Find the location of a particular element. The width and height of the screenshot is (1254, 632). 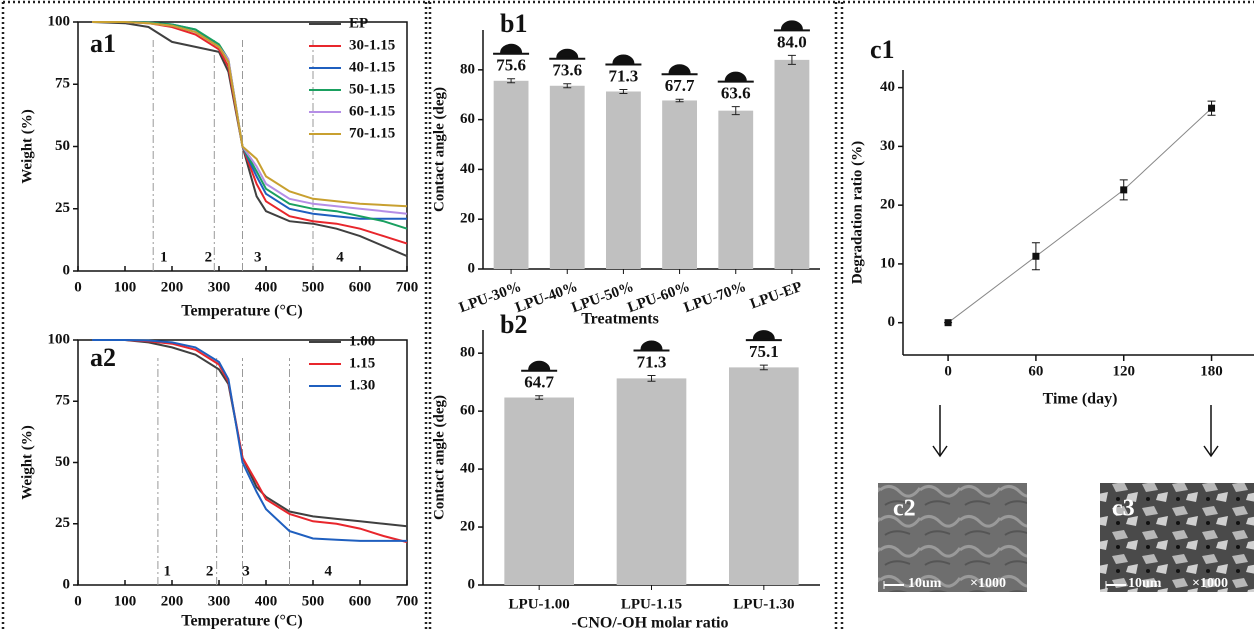

x-axis-label: Treatments is located at coordinates (620, 319).